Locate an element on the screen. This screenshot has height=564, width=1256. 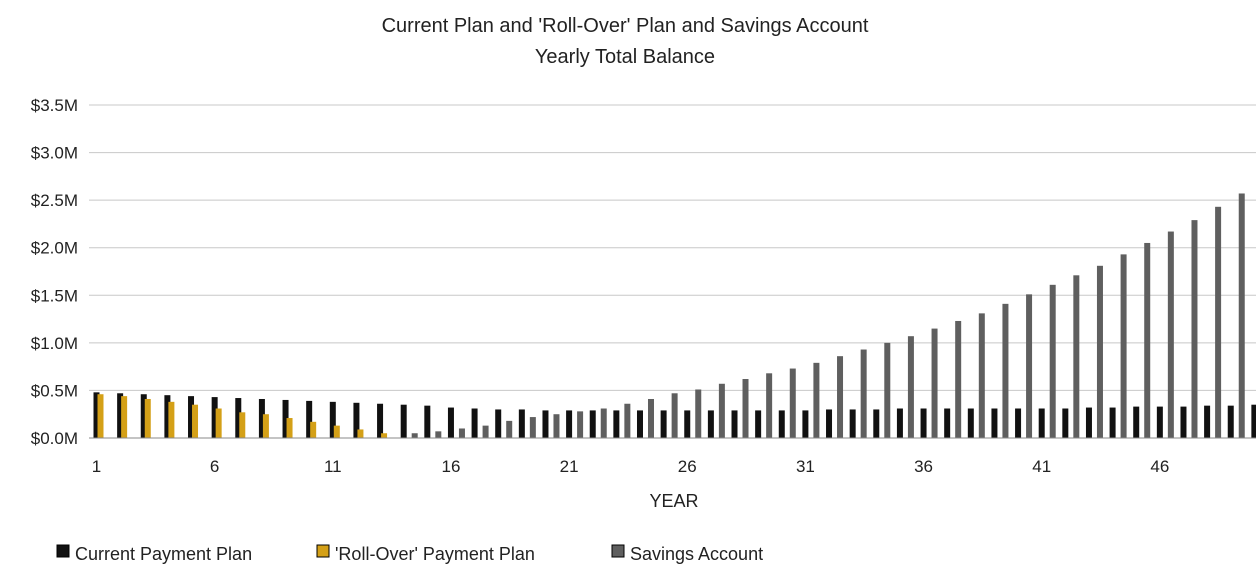
y-tick-label: $0.5M is located at coordinates (54, 390).